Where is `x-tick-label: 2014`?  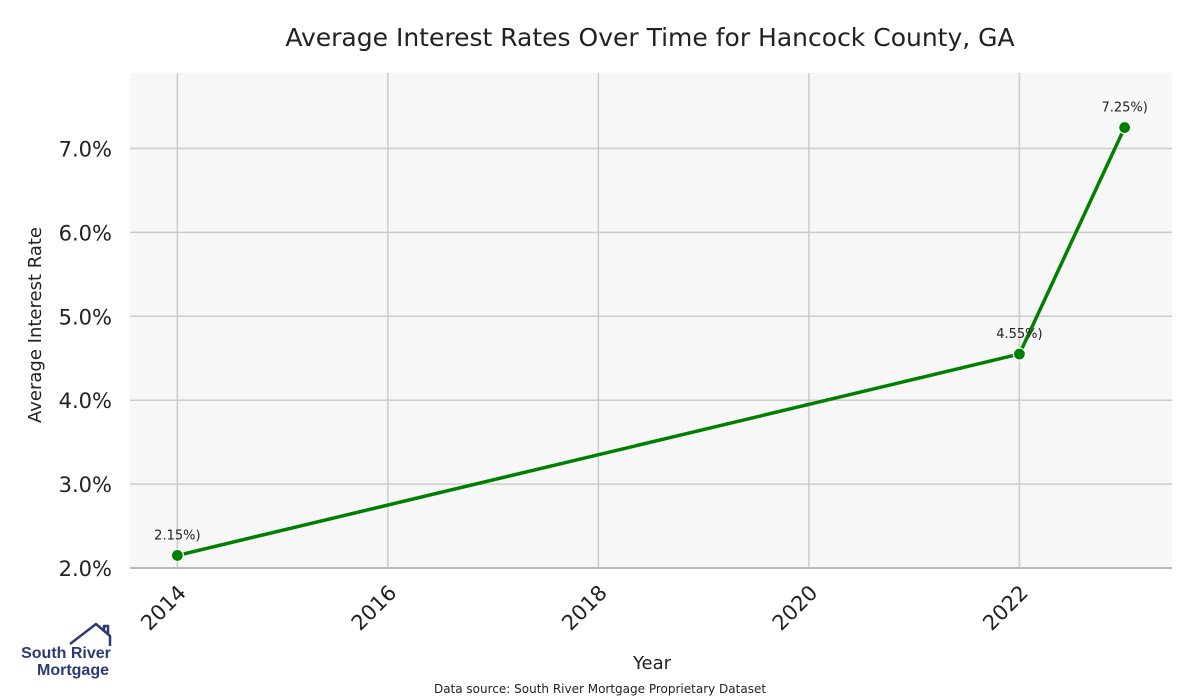 x-tick-label: 2014 is located at coordinates (163, 608).